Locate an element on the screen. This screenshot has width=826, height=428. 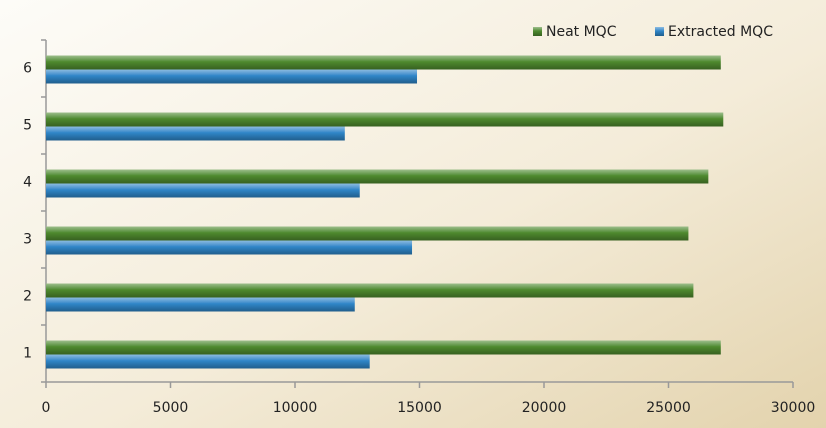
x-tick-label: 0 is located at coordinates (46, 408).